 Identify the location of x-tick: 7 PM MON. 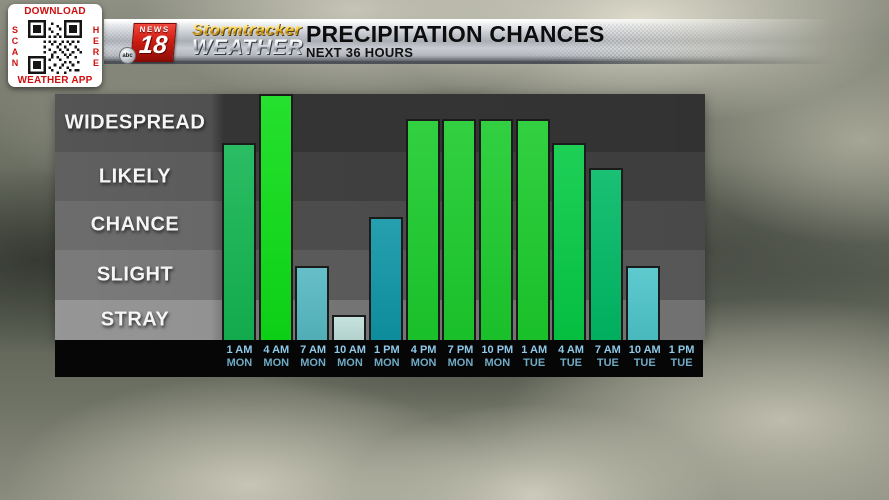
(460, 357).